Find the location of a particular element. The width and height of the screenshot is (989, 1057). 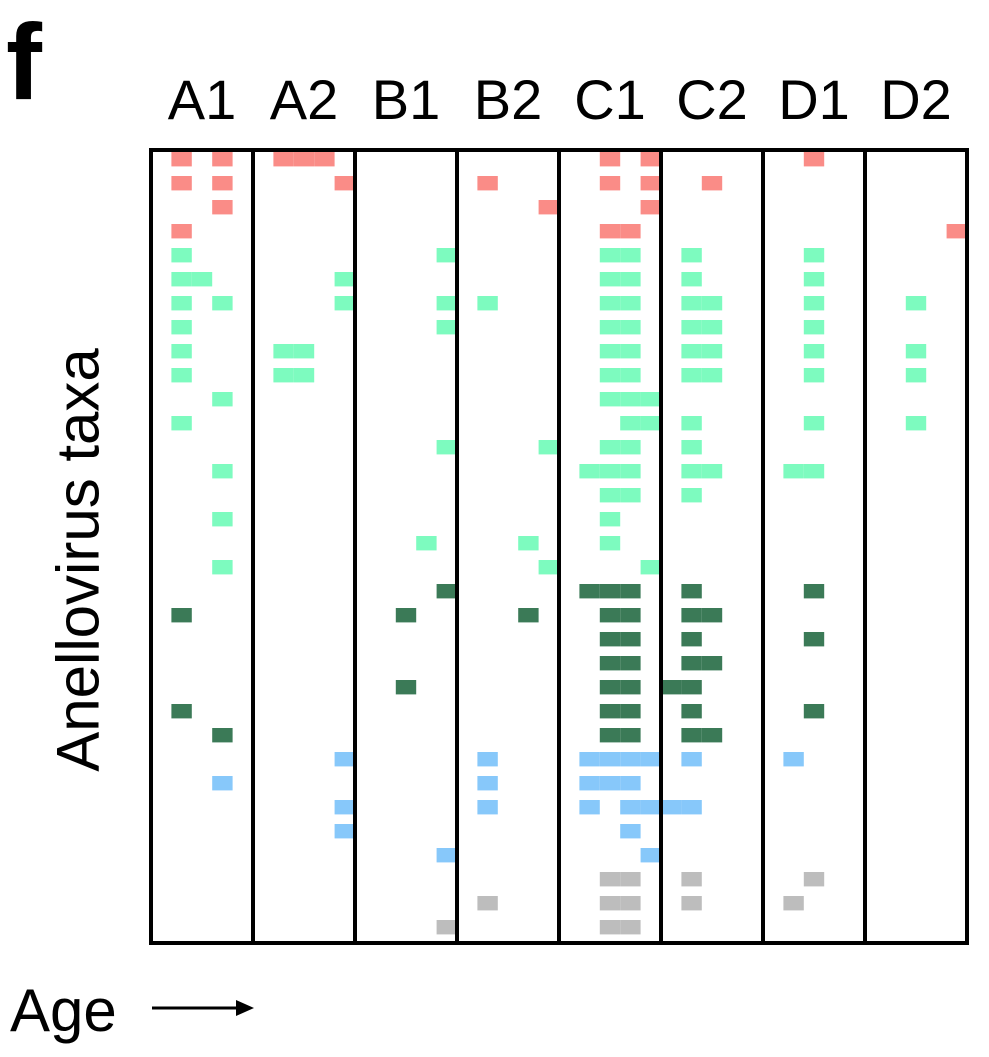

subject-label-D2: D2 is located at coordinates (916, 99).